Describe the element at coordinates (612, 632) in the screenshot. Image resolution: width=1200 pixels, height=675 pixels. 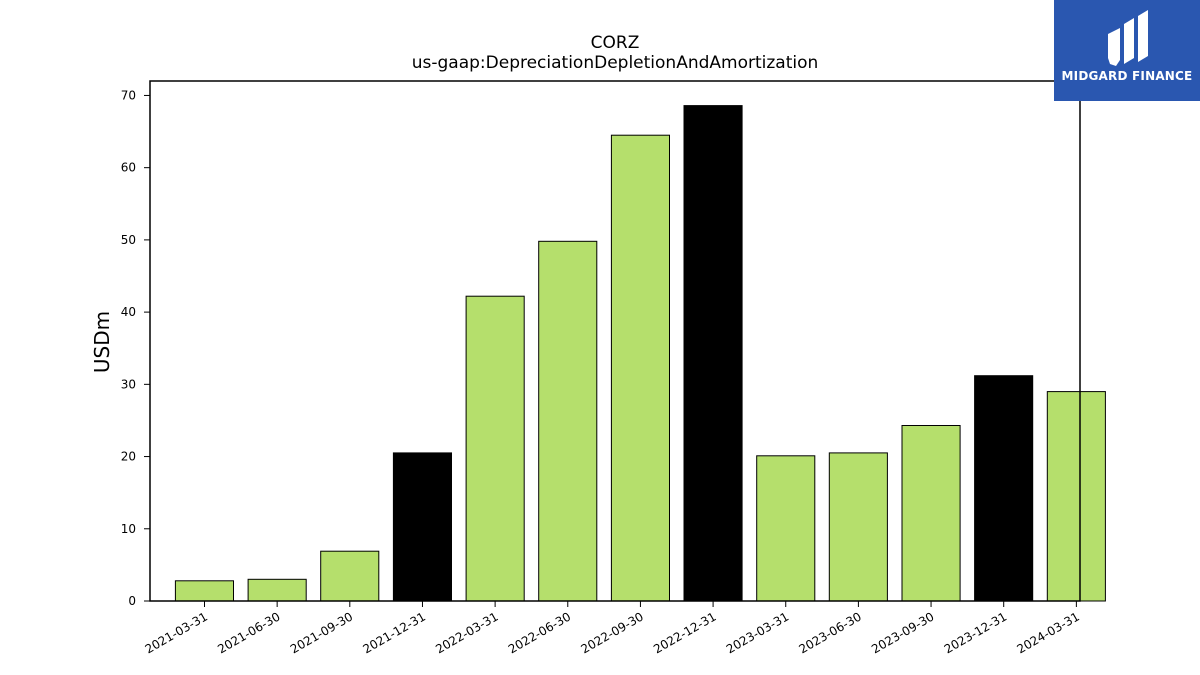
I see `x-tick-label: 2022-09-30` at that location.